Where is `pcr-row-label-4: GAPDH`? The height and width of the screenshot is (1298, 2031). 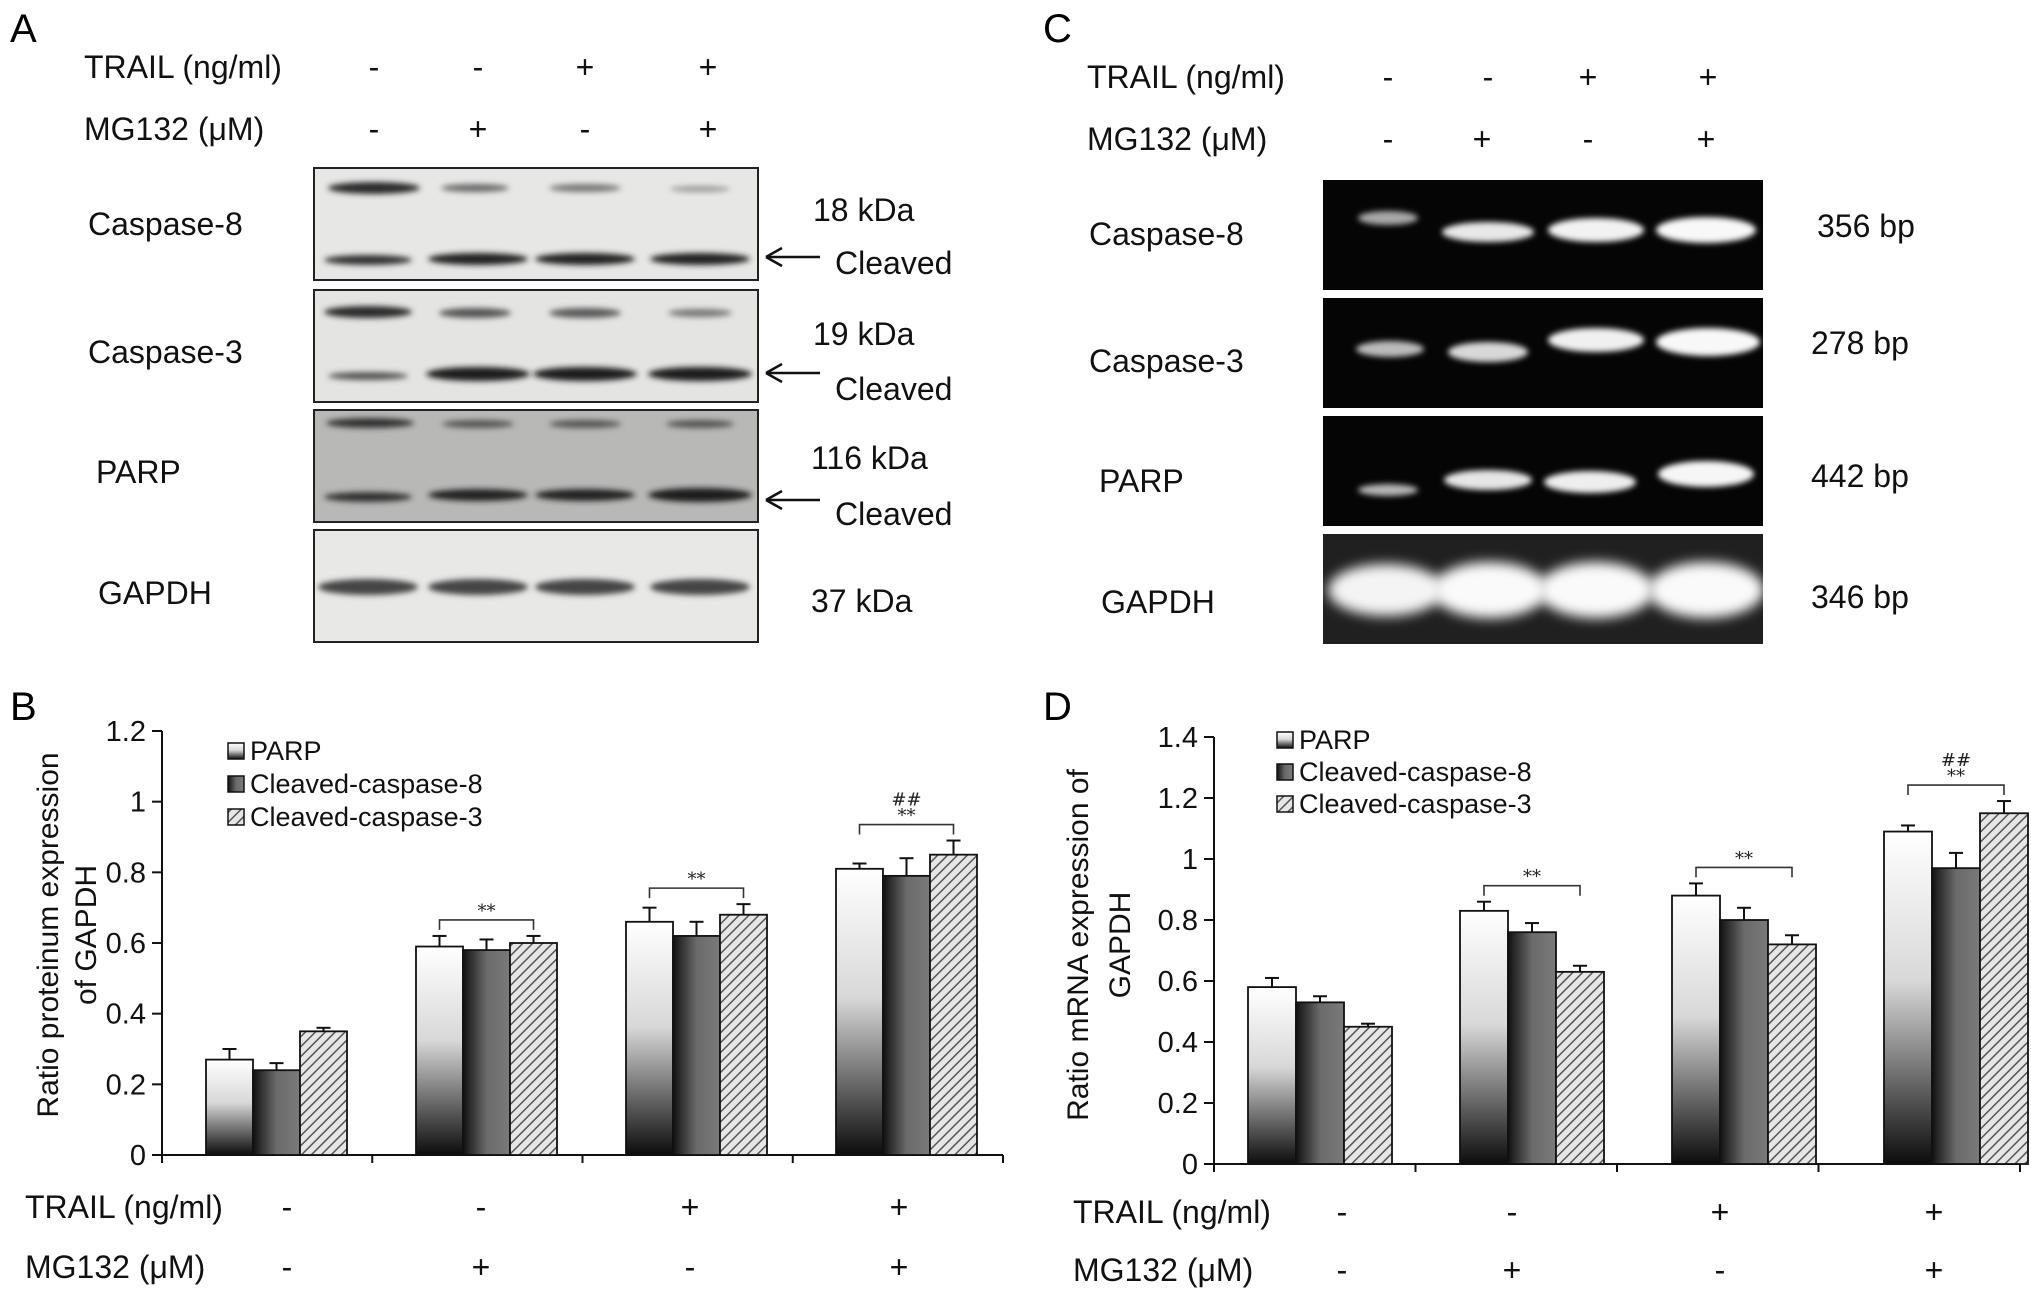 pcr-row-label-4: GAPDH is located at coordinates (1158, 602).